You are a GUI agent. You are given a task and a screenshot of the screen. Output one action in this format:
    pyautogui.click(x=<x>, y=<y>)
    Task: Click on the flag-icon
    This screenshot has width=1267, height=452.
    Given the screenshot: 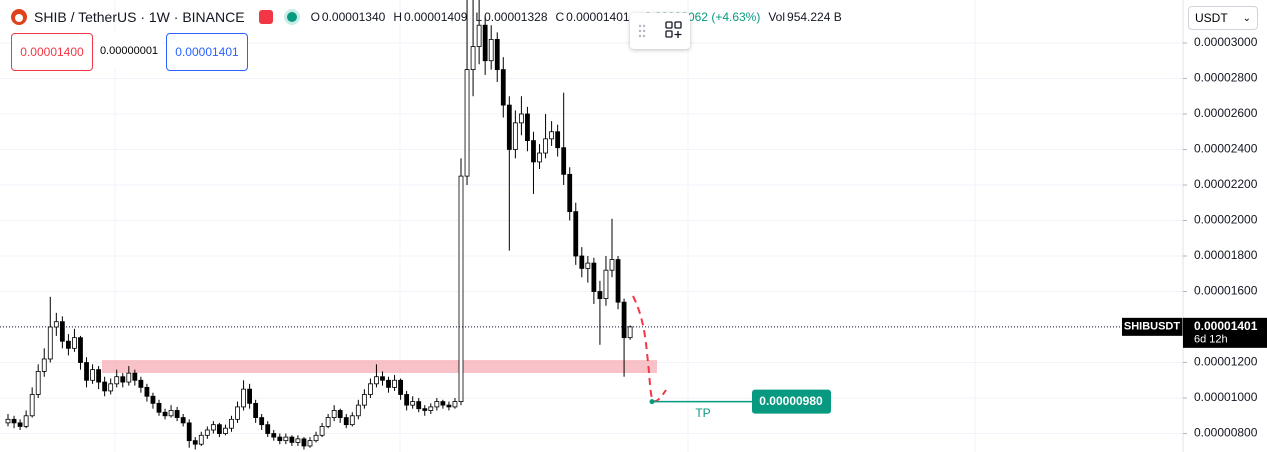 What is the action you would take?
    pyautogui.click(x=265, y=17)
    